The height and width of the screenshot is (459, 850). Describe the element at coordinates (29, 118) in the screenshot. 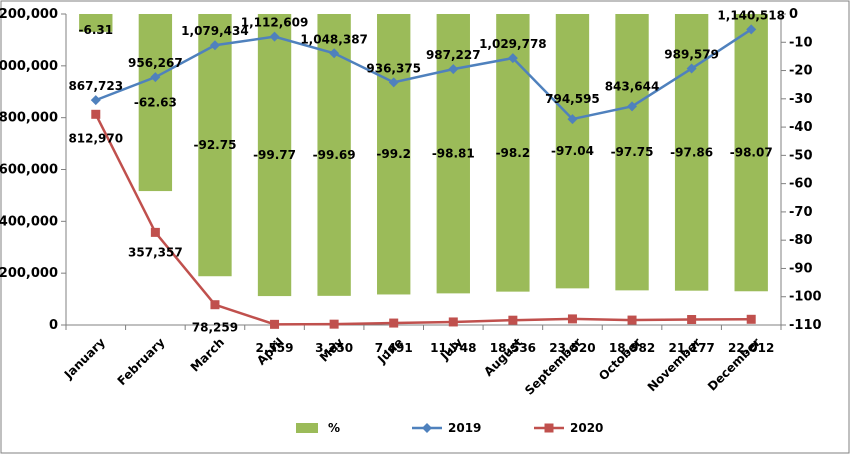

I see `y-left-tick-label: 800,000` at that location.